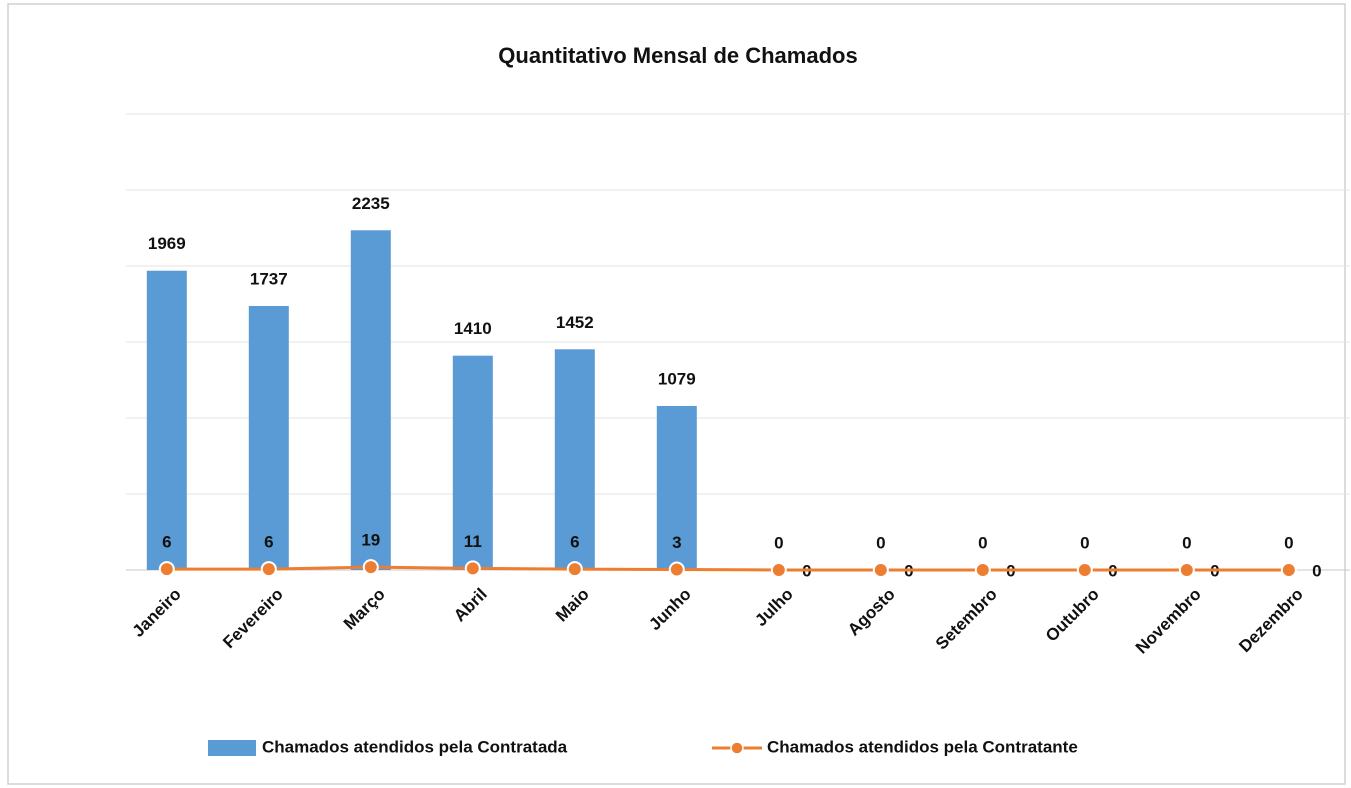 This screenshot has width=1351, height=788. Describe the element at coordinates (922, 746) in the screenshot. I see `legend-label: Chamados atendidos pela Contratante` at that location.